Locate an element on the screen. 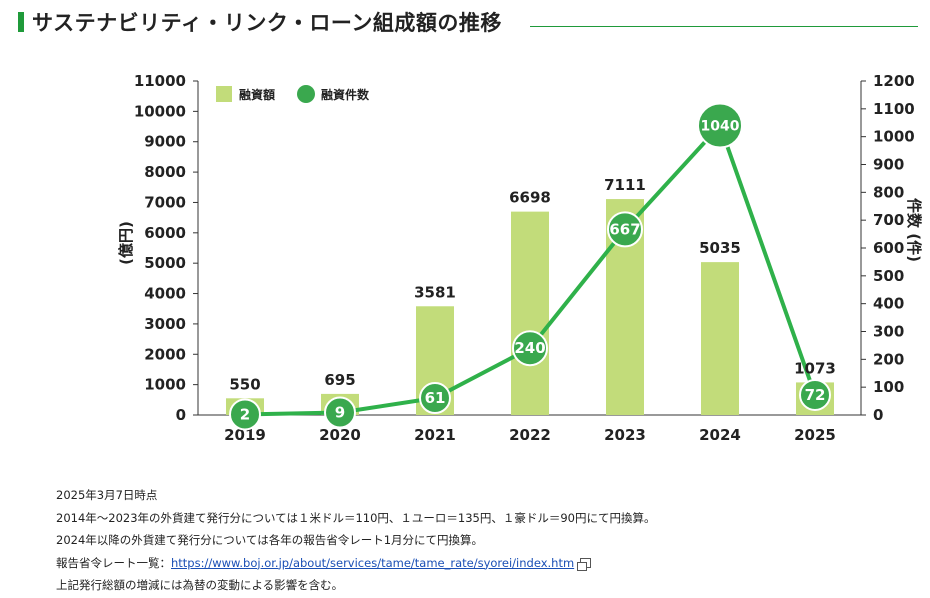  note-fx-2024: 2024年以降の外貨建て発行分については各年の報告省令レート1月分にて円換算。 is located at coordinates (270, 540).